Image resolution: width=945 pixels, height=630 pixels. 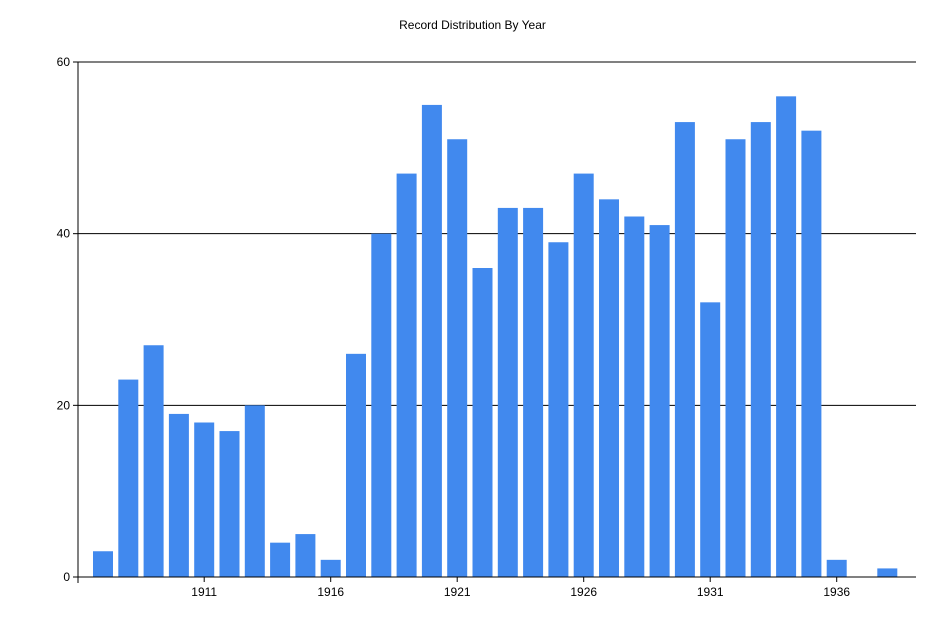 What do you see at coordinates (472, 25) in the screenshot?
I see `chart-title: Record Distribution By Year` at bounding box center [472, 25].